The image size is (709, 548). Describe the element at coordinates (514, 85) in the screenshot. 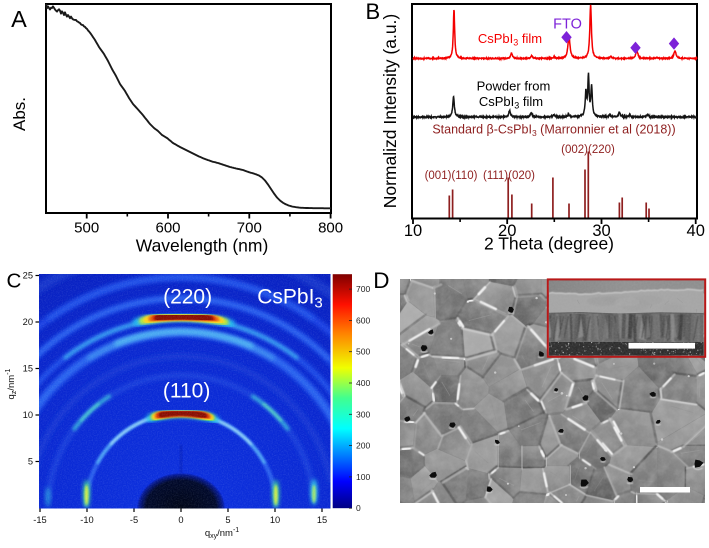

I see `svg-text: Powder from` at that location.